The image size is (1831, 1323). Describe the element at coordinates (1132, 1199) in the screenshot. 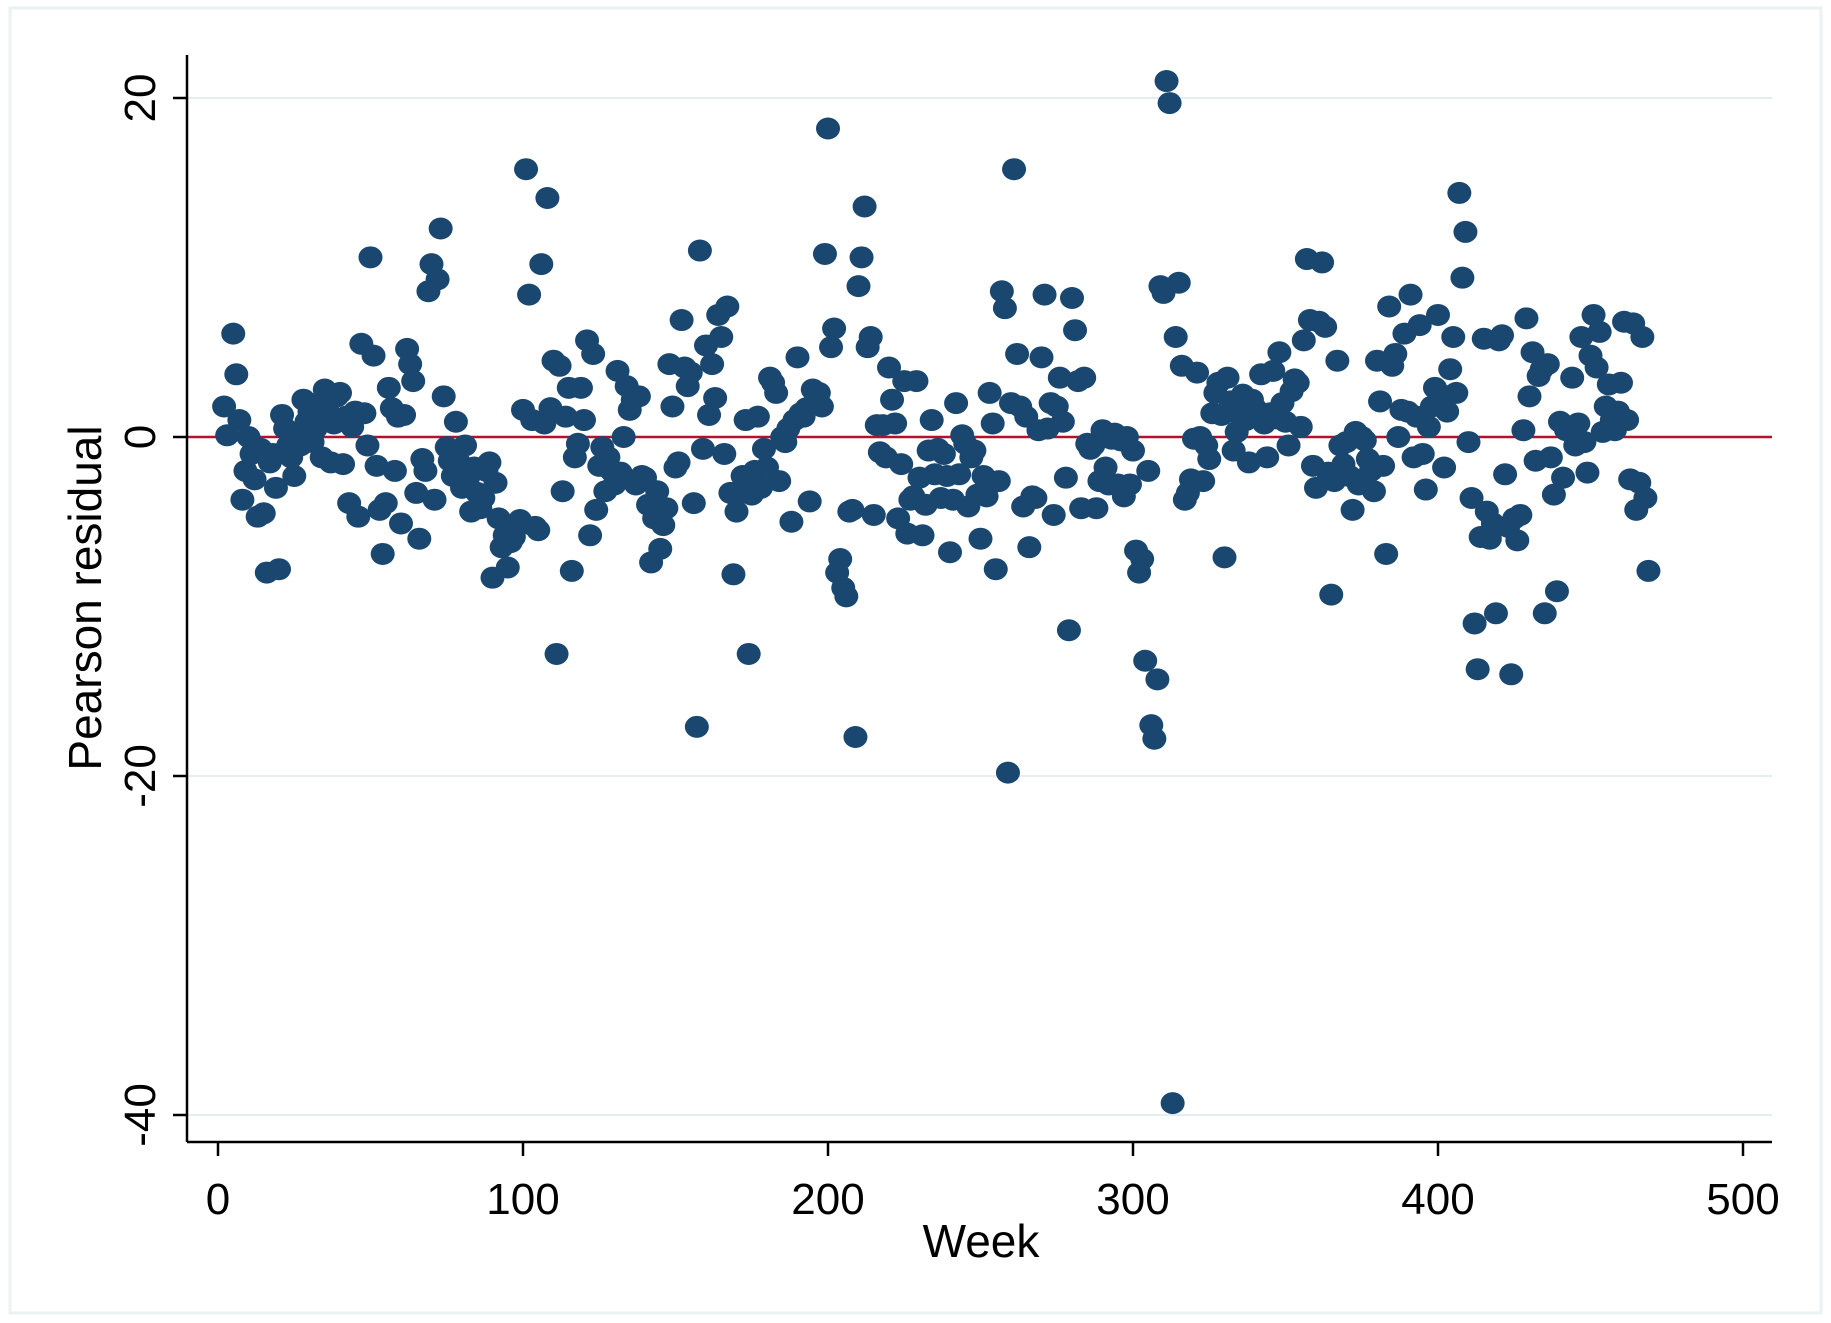

I see `x-tick-label: 300` at that location.